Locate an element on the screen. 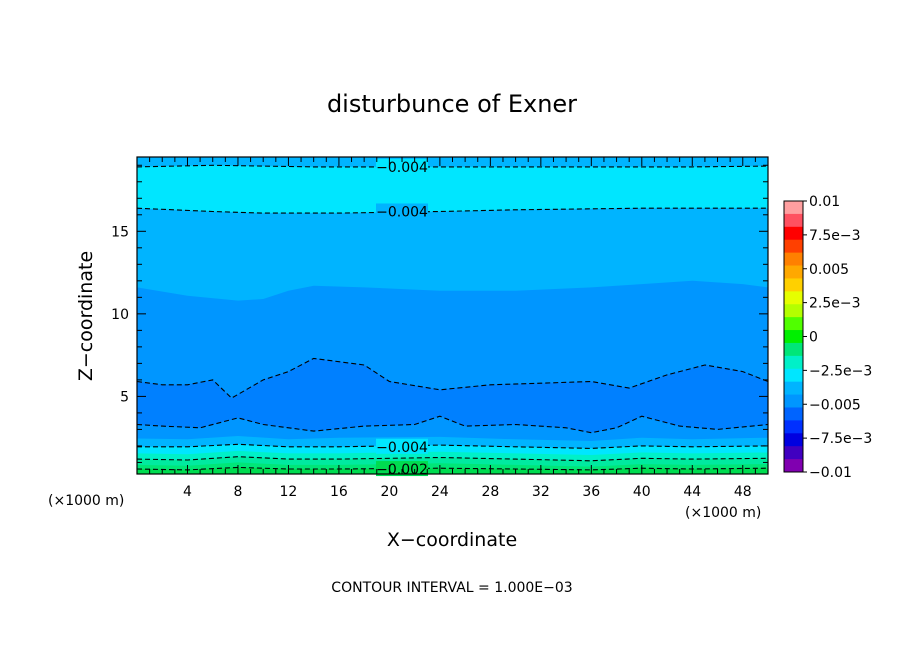  colorbar-tick-label: −0.01 is located at coordinates (830, 473).